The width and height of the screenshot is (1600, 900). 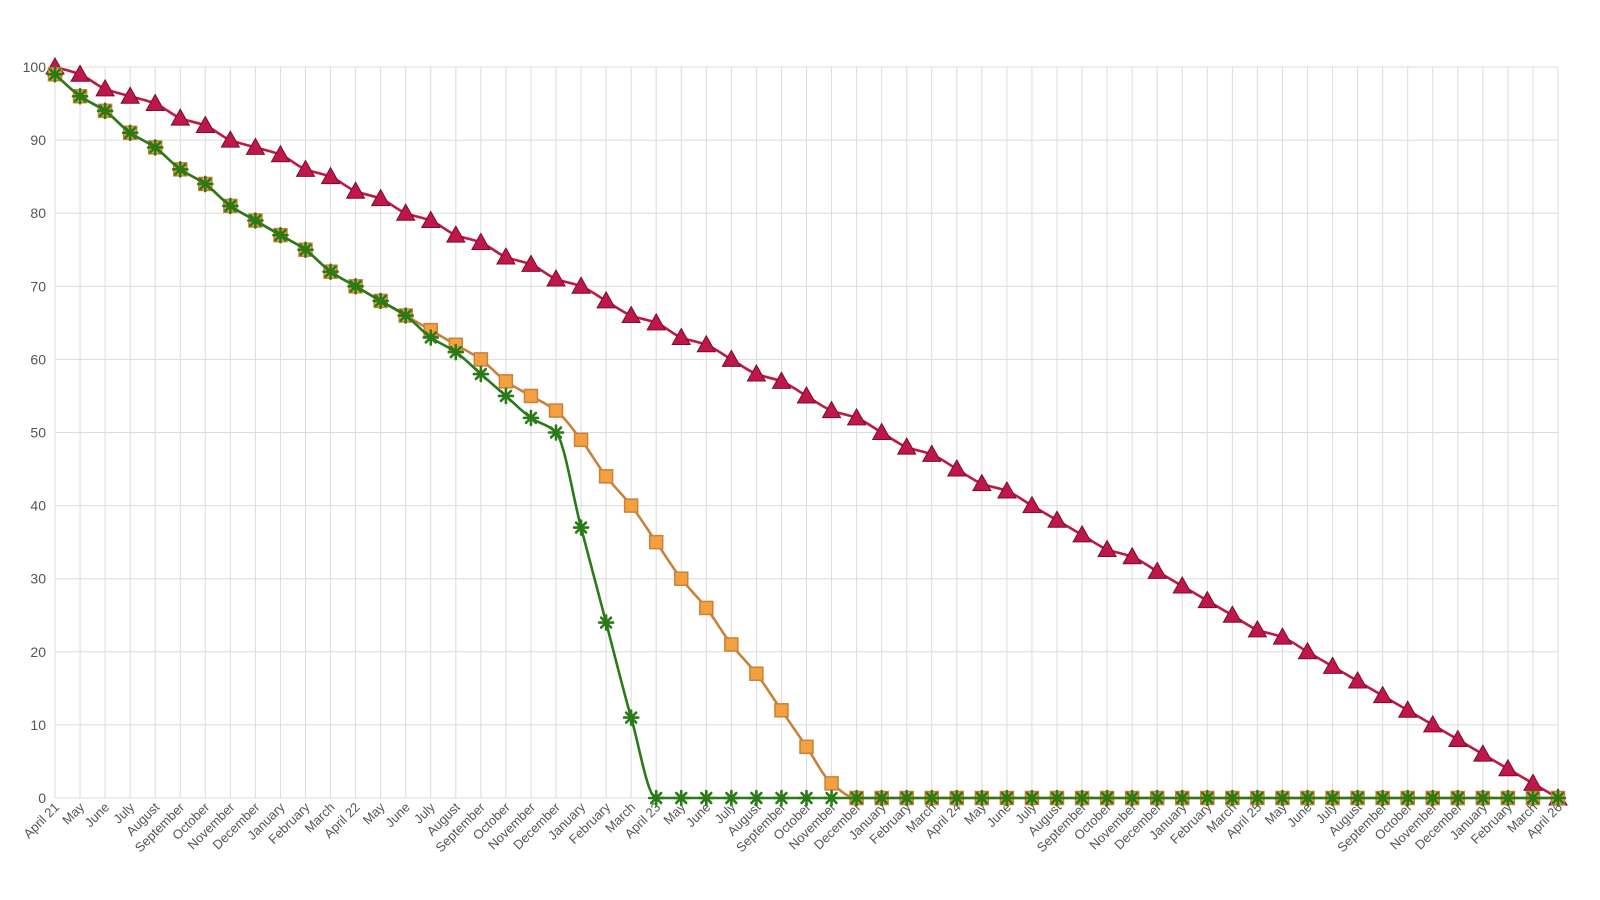 What do you see at coordinates (38, 359) in the screenshot?
I see `y-tick-label: 60` at bounding box center [38, 359].